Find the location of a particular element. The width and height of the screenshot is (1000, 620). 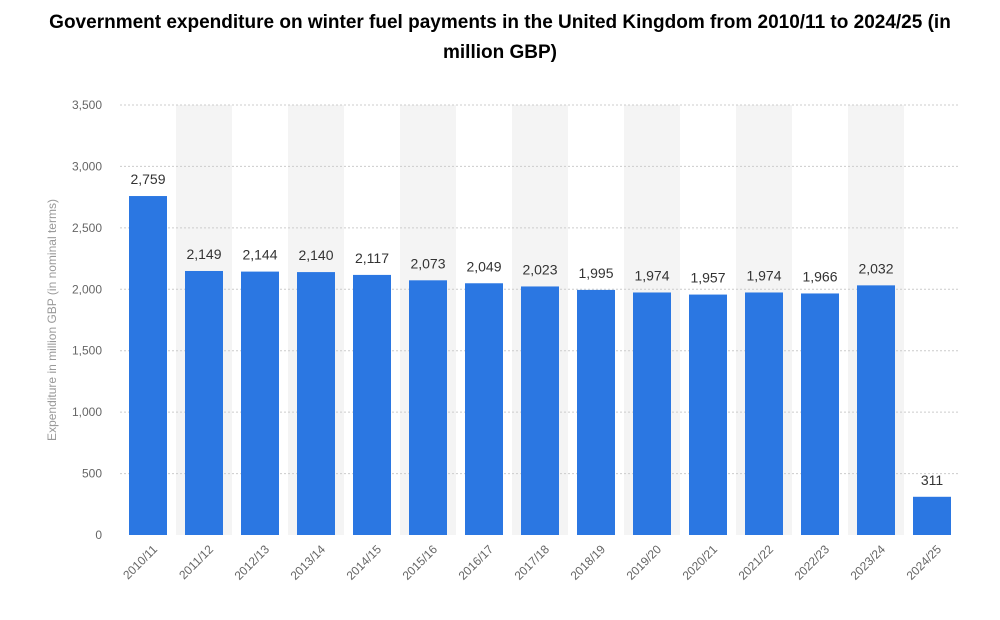

y-tick-label: 2,500 is located at coordinates (87, 228).